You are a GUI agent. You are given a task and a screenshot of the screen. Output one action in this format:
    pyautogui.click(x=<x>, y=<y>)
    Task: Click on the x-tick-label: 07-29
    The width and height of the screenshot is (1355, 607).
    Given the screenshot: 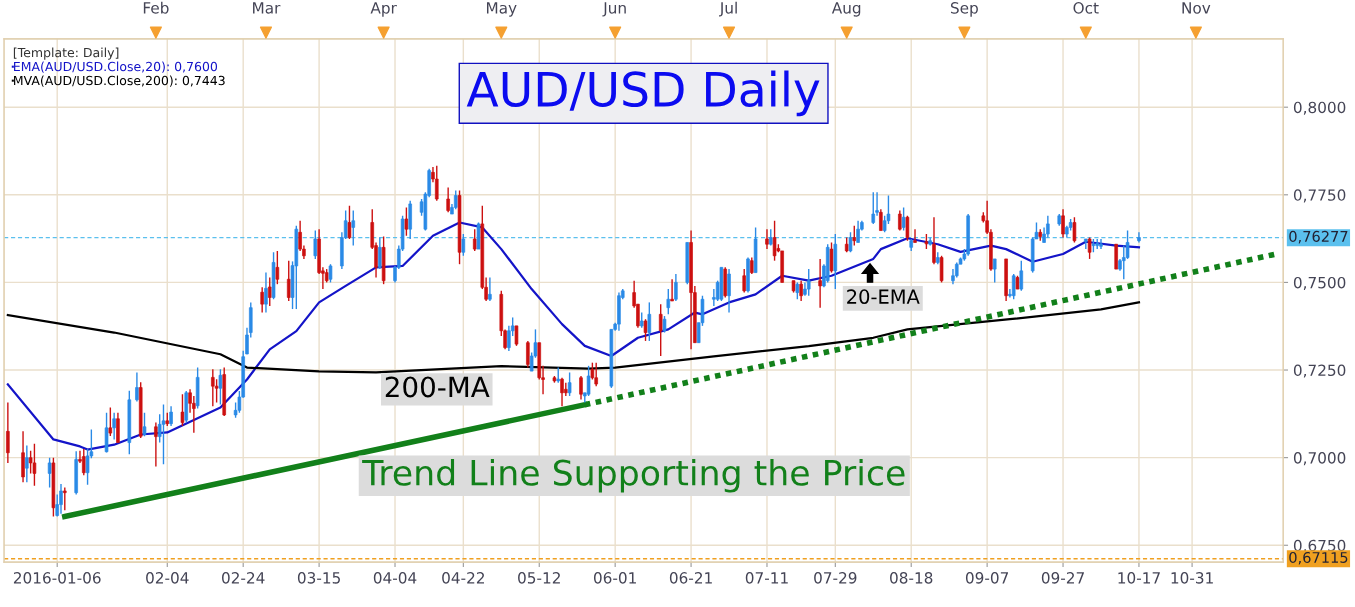 What is the action you would take?
    pyautogui.click(x=835, y=578)
    